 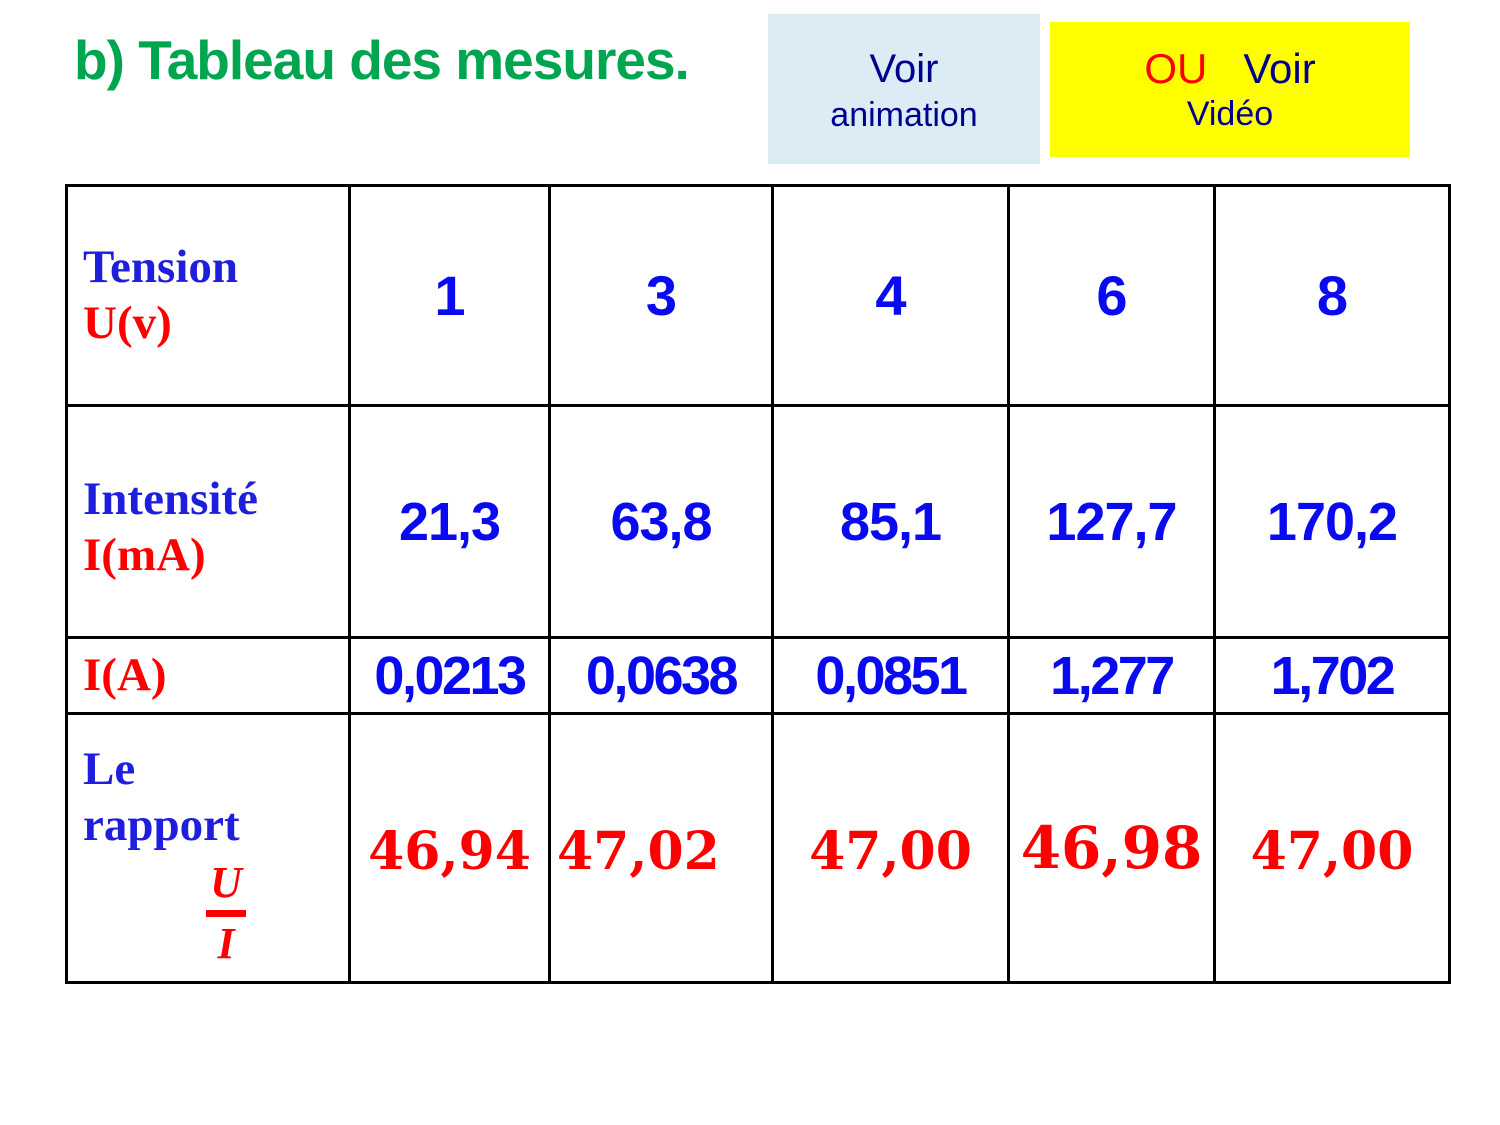 I want to click on rapport-name-line1: Le, so click(x=109, y=769).